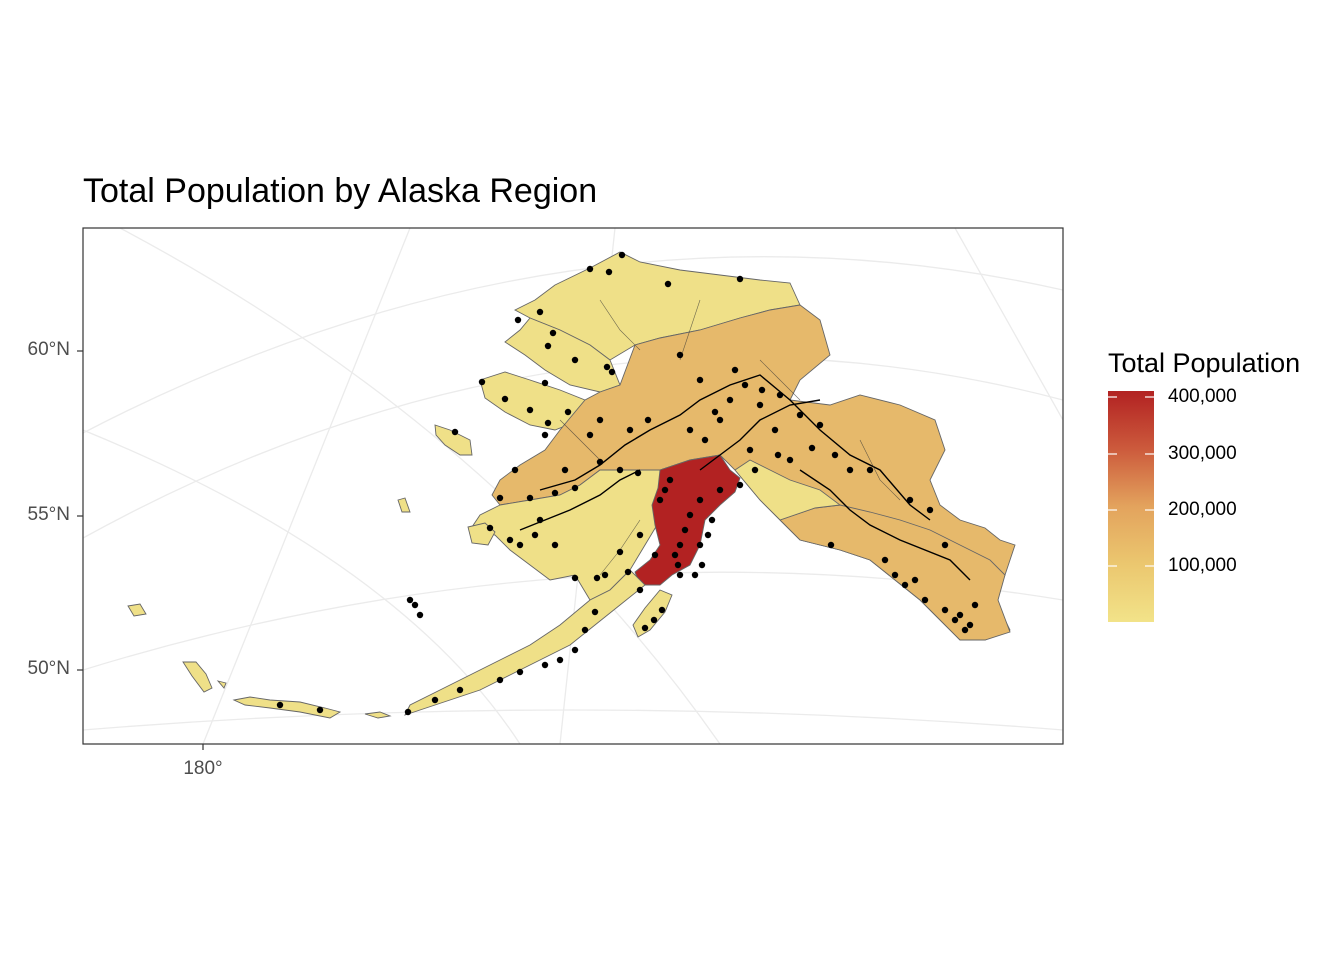  I want to click on axis-ticks, so click(140, 550).